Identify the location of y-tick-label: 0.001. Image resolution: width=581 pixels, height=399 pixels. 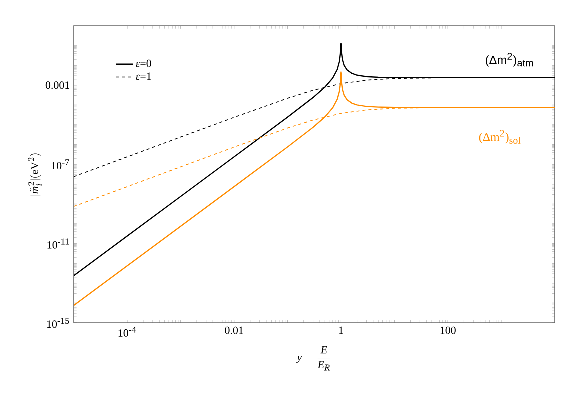
(58, 86).